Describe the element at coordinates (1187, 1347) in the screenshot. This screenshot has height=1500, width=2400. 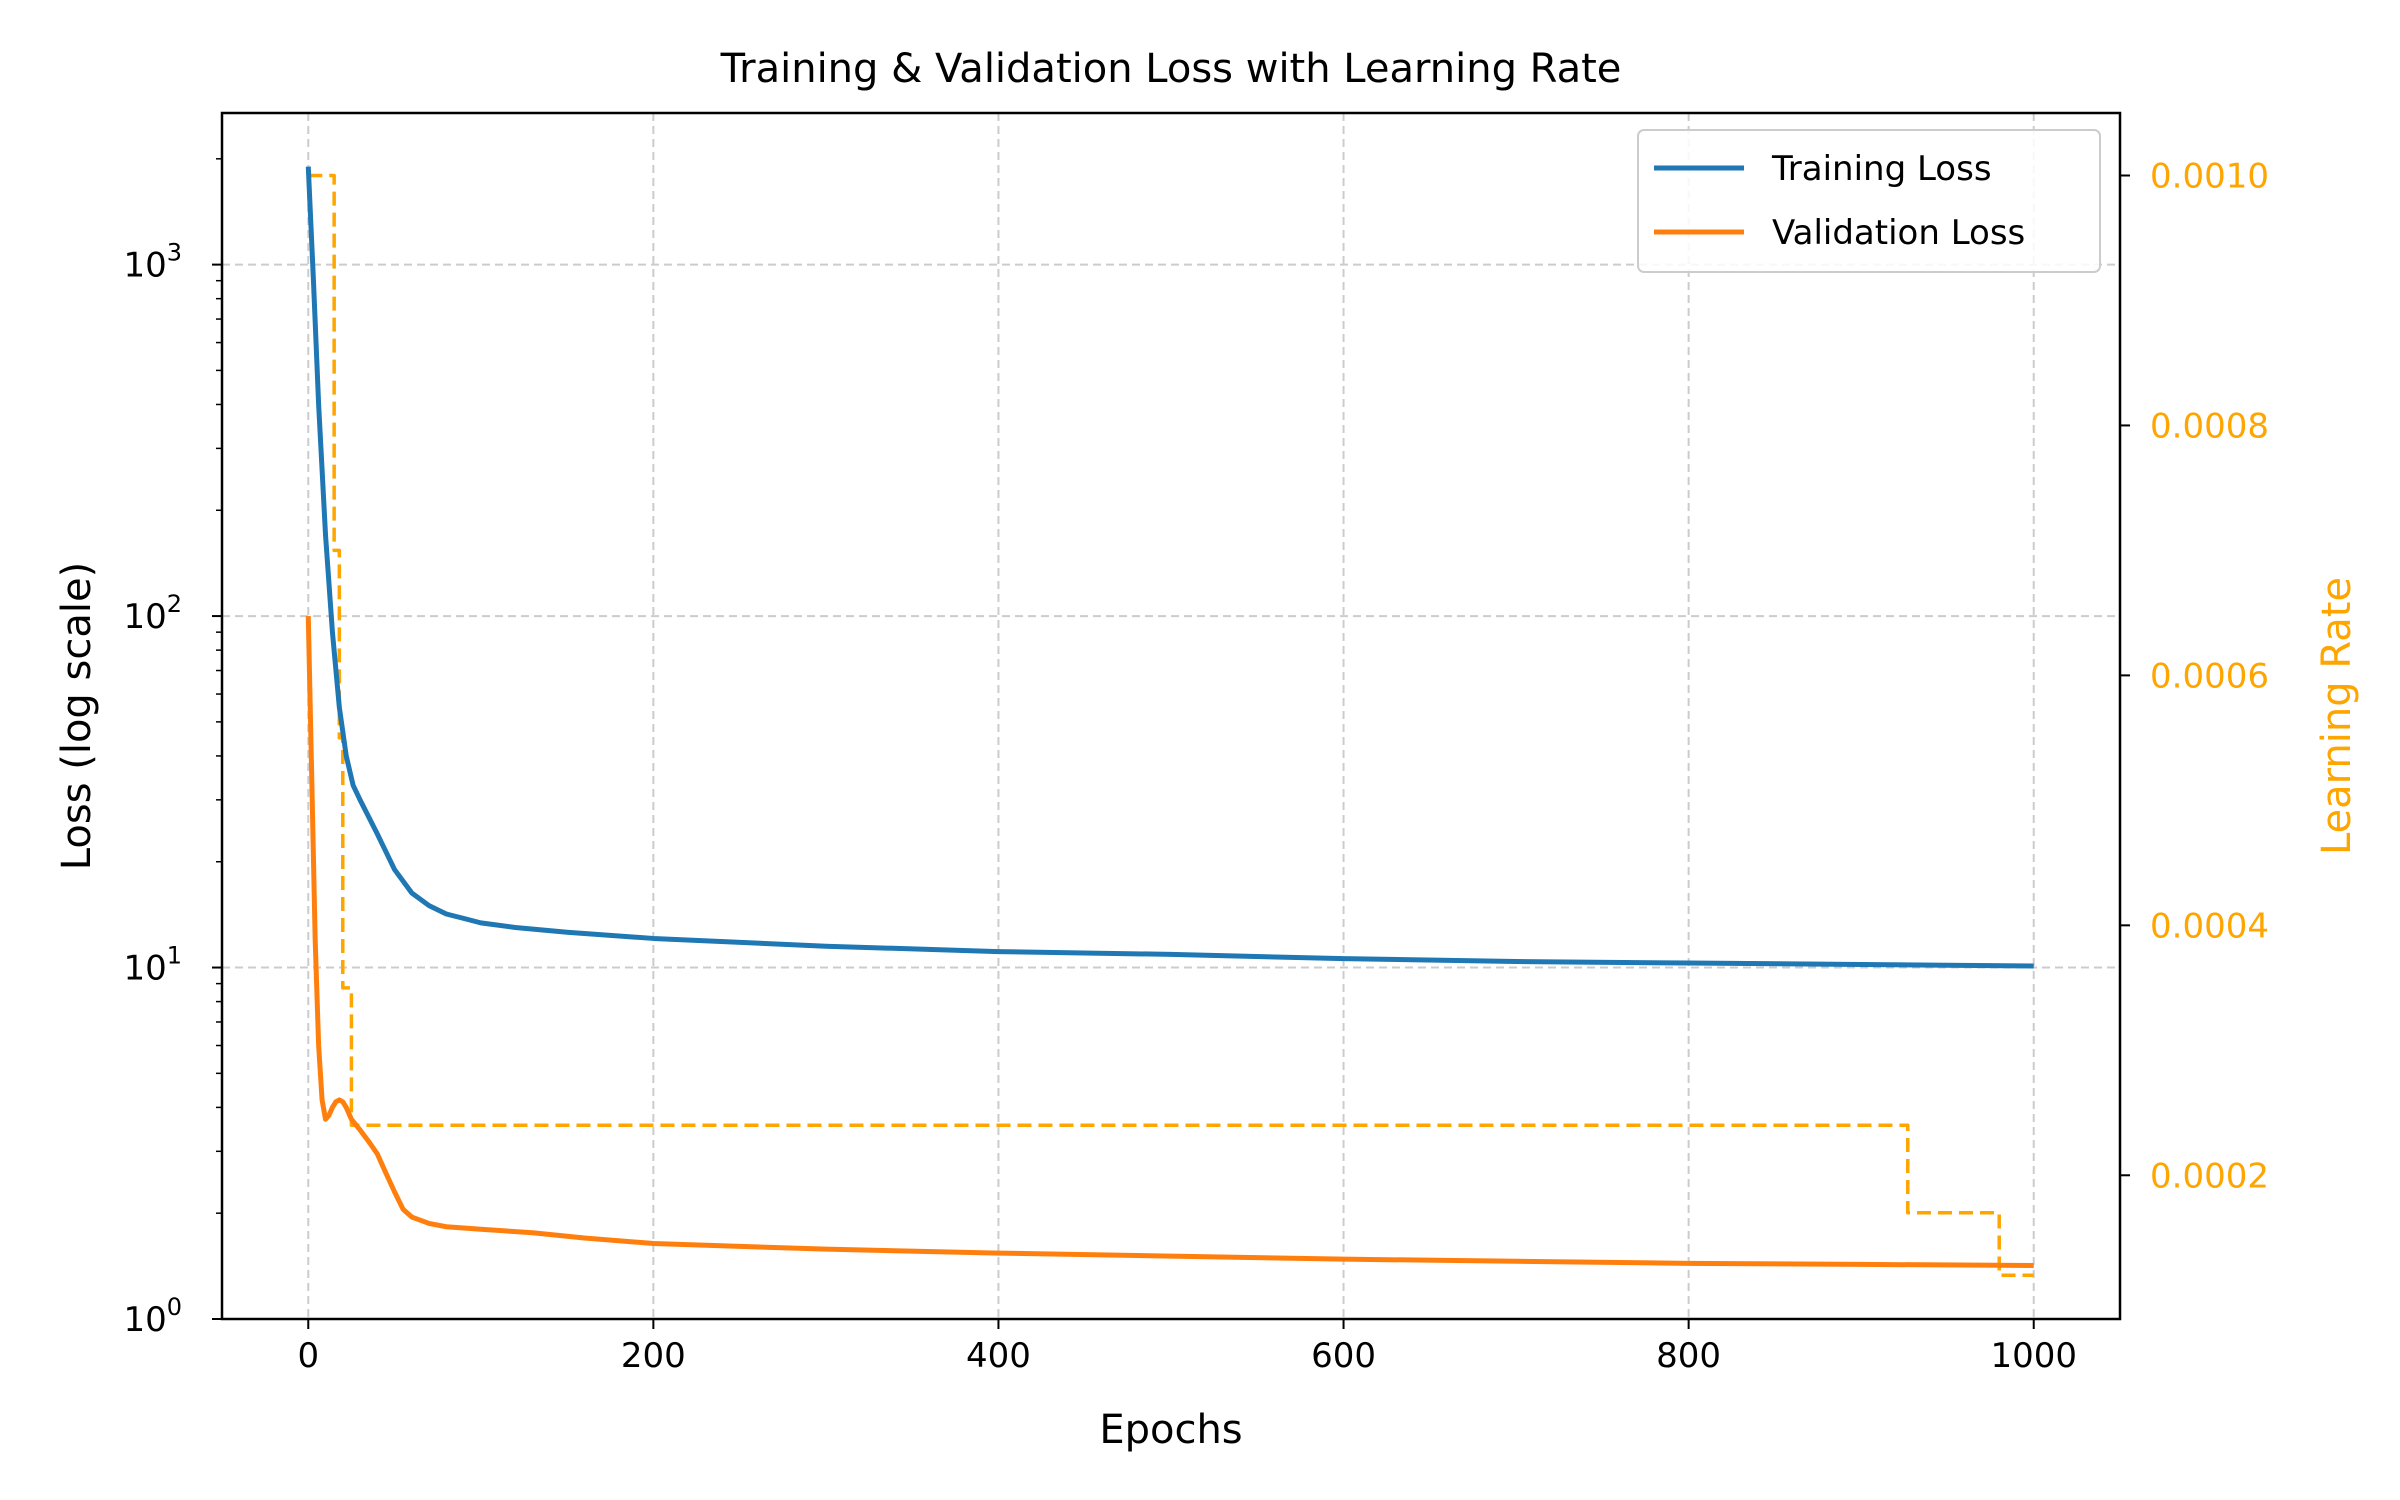
I see `x-axis-ticks: 0 200 400 600 800 1000` at that location.